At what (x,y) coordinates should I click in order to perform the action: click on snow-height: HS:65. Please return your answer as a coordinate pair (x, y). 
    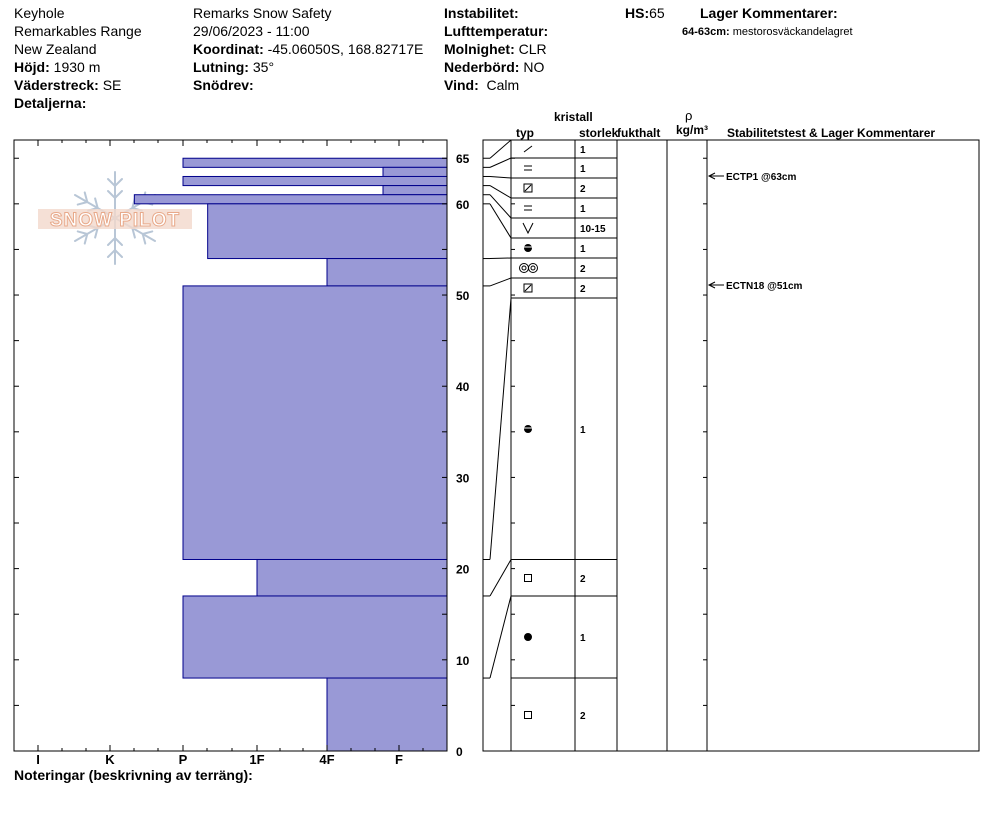
    Looking at the image, I should click on (645, 13).